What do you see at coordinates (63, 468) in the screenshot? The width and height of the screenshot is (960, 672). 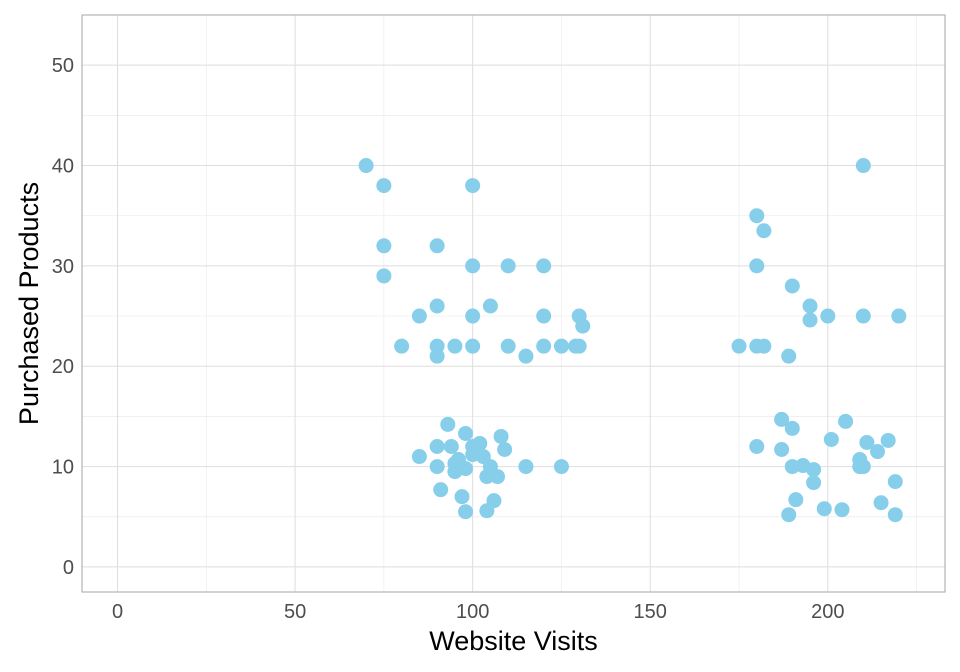 I see `y-tick-label: 10` at bounding box center [63, 468].